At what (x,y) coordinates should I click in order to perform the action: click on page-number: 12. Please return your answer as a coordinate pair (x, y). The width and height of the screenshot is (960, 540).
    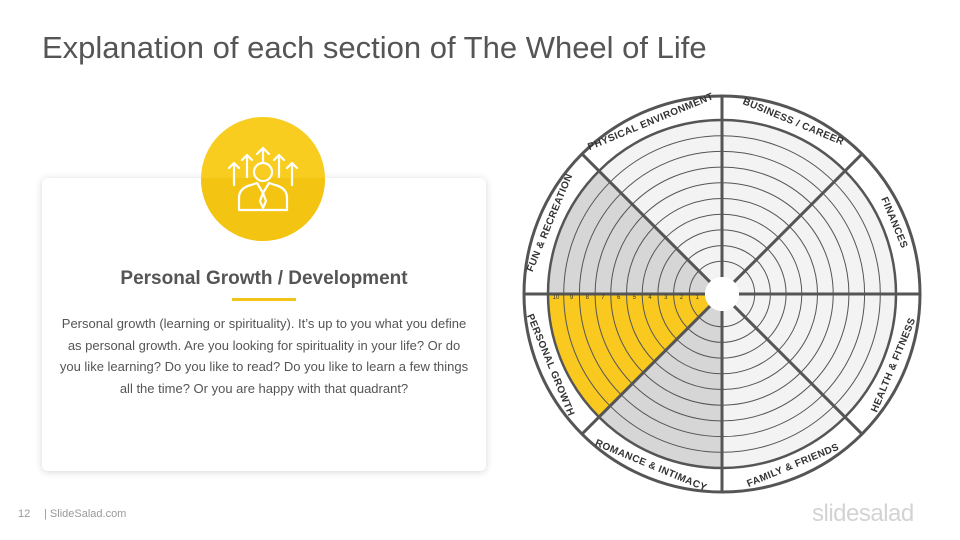
    Looking at the image, I should click on (24, 514).